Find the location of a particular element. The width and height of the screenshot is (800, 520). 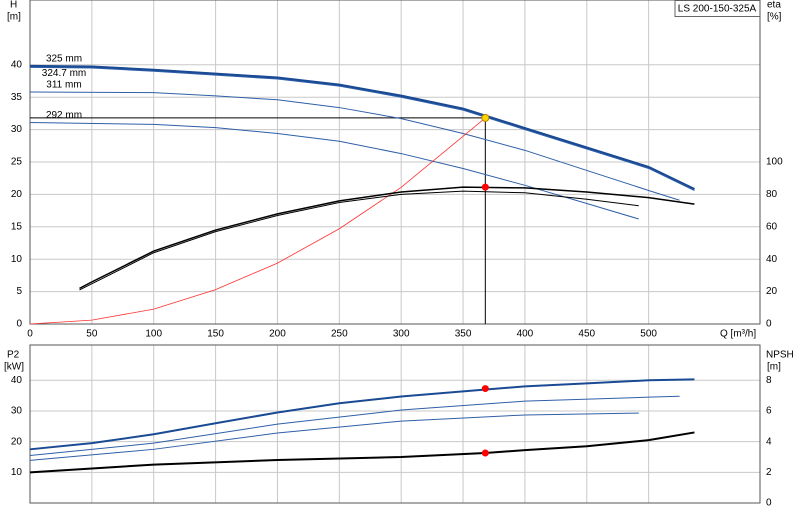

x-tick-label: 150 is located at coordinates (215, 334).